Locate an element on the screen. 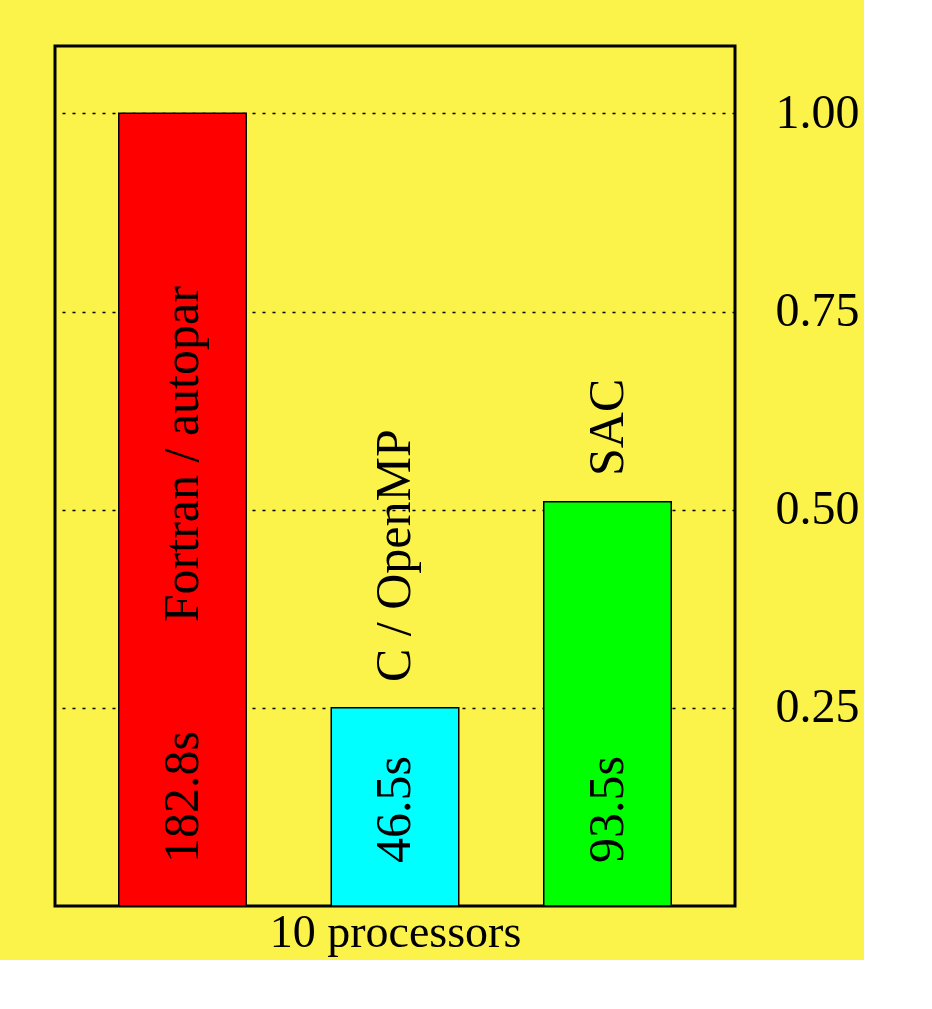  annotation: 93.5s is located at coordinates (605, 809).